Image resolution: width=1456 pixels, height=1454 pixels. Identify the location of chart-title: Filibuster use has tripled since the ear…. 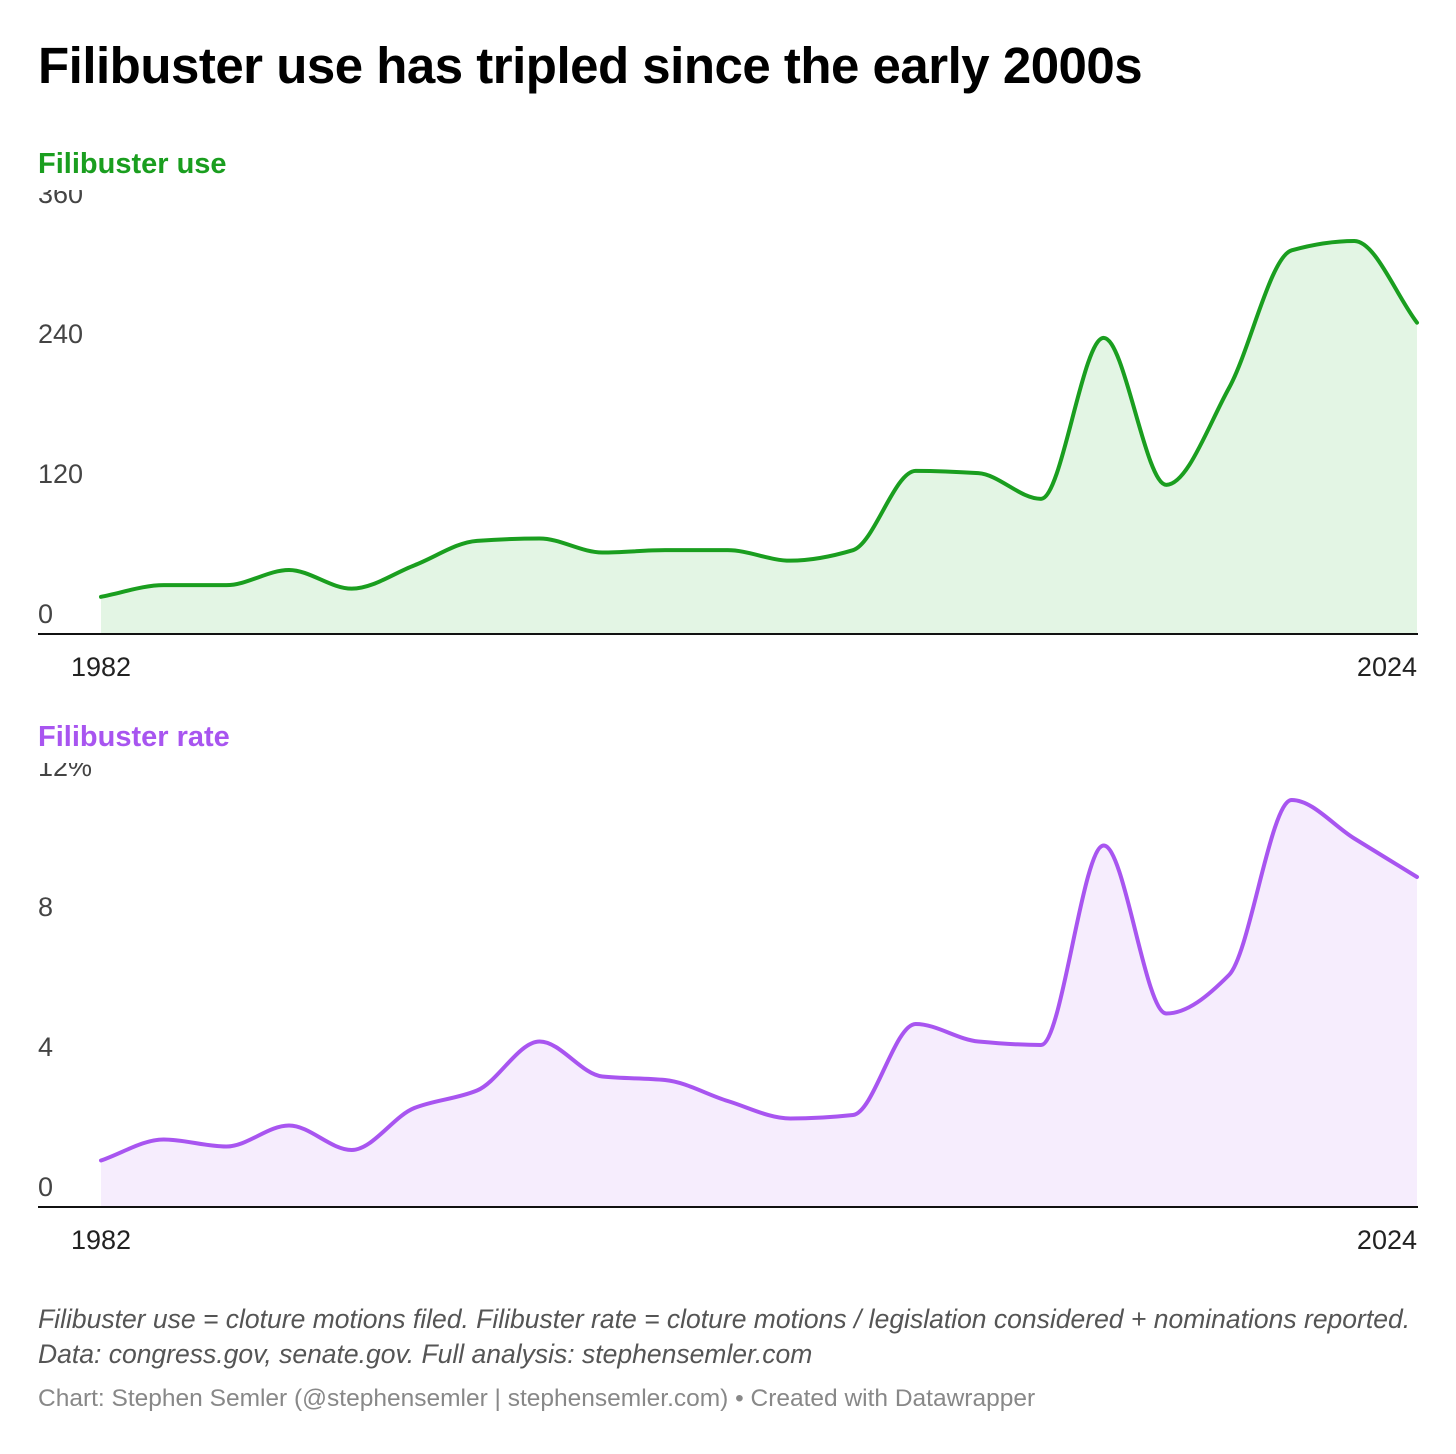
(590, 65).